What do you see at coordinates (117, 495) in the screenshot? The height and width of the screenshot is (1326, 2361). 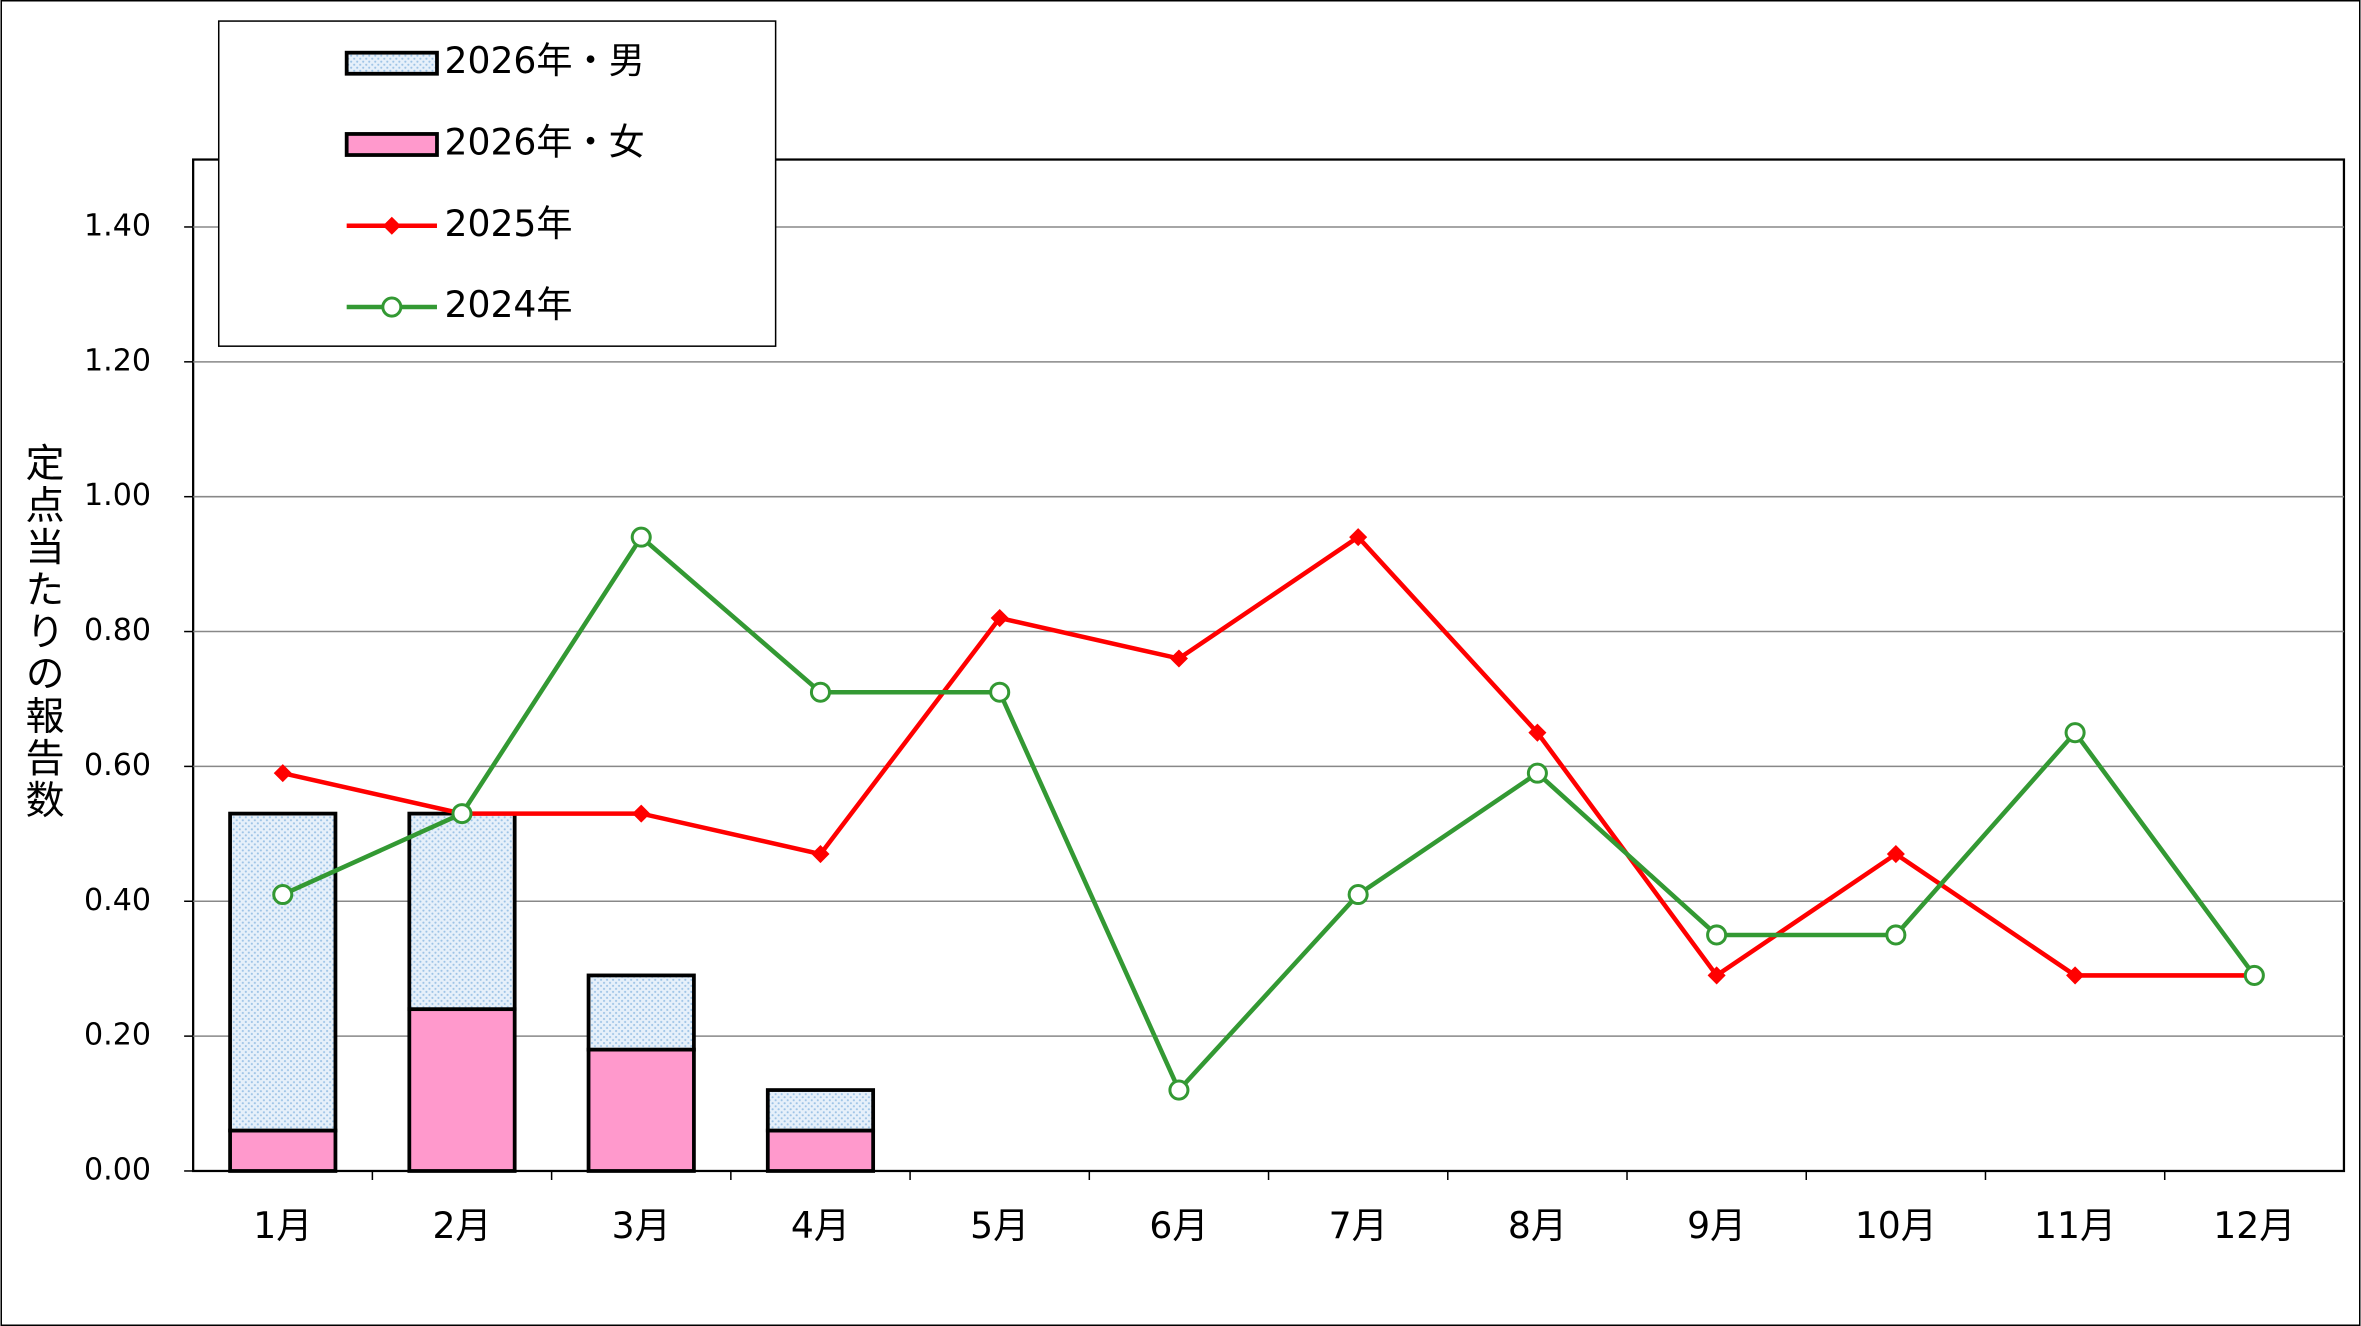 I see `y-tick-label: 1.00` at bounding box center [117, 495].